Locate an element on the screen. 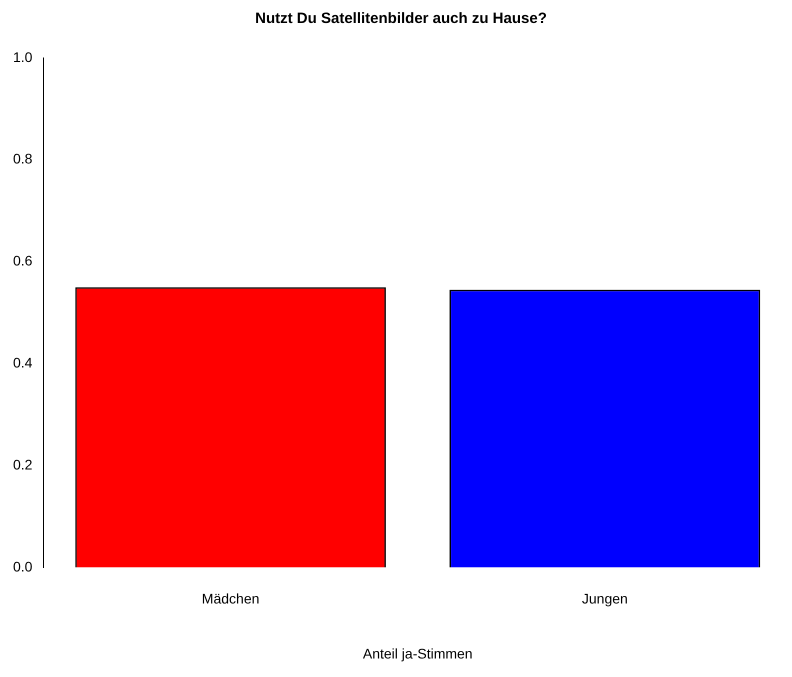  y-tick-label: 0.8 is located at coordinates (22, 158).